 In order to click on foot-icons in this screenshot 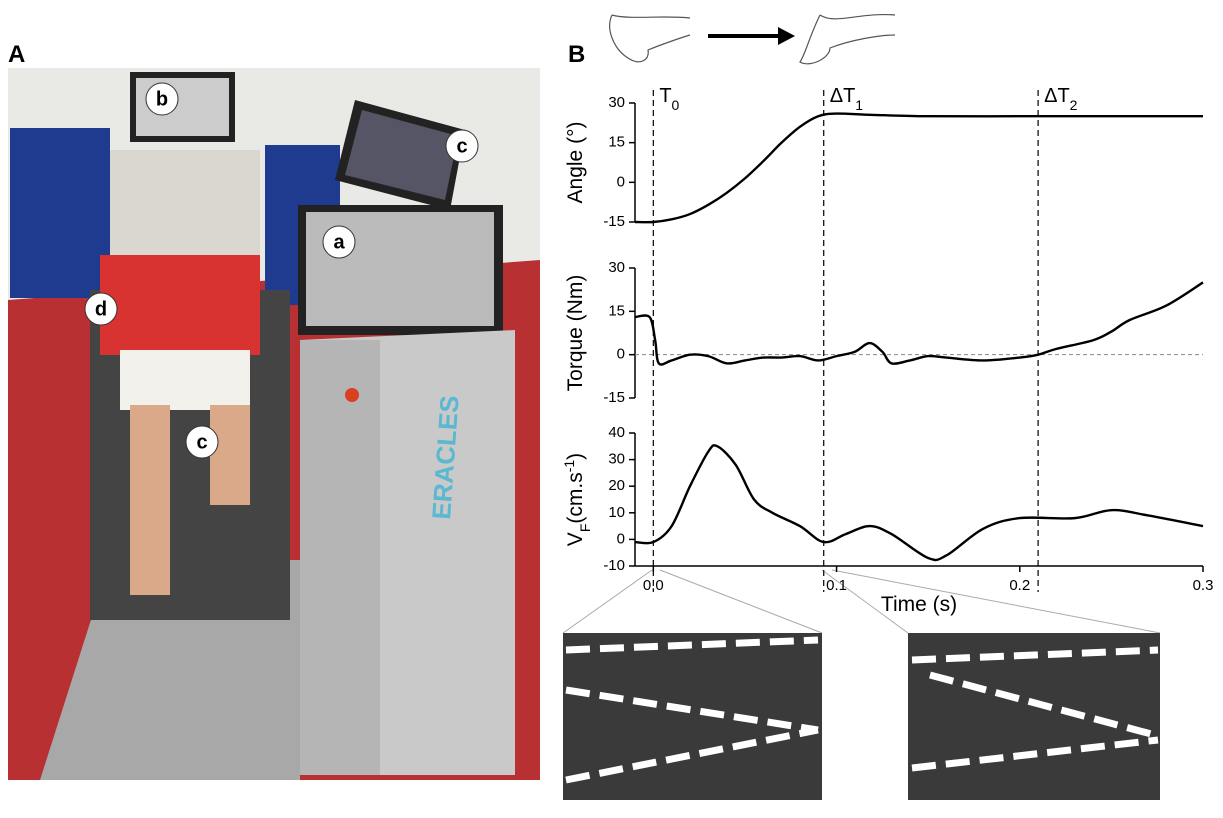, I will do `click(752, 39)`.